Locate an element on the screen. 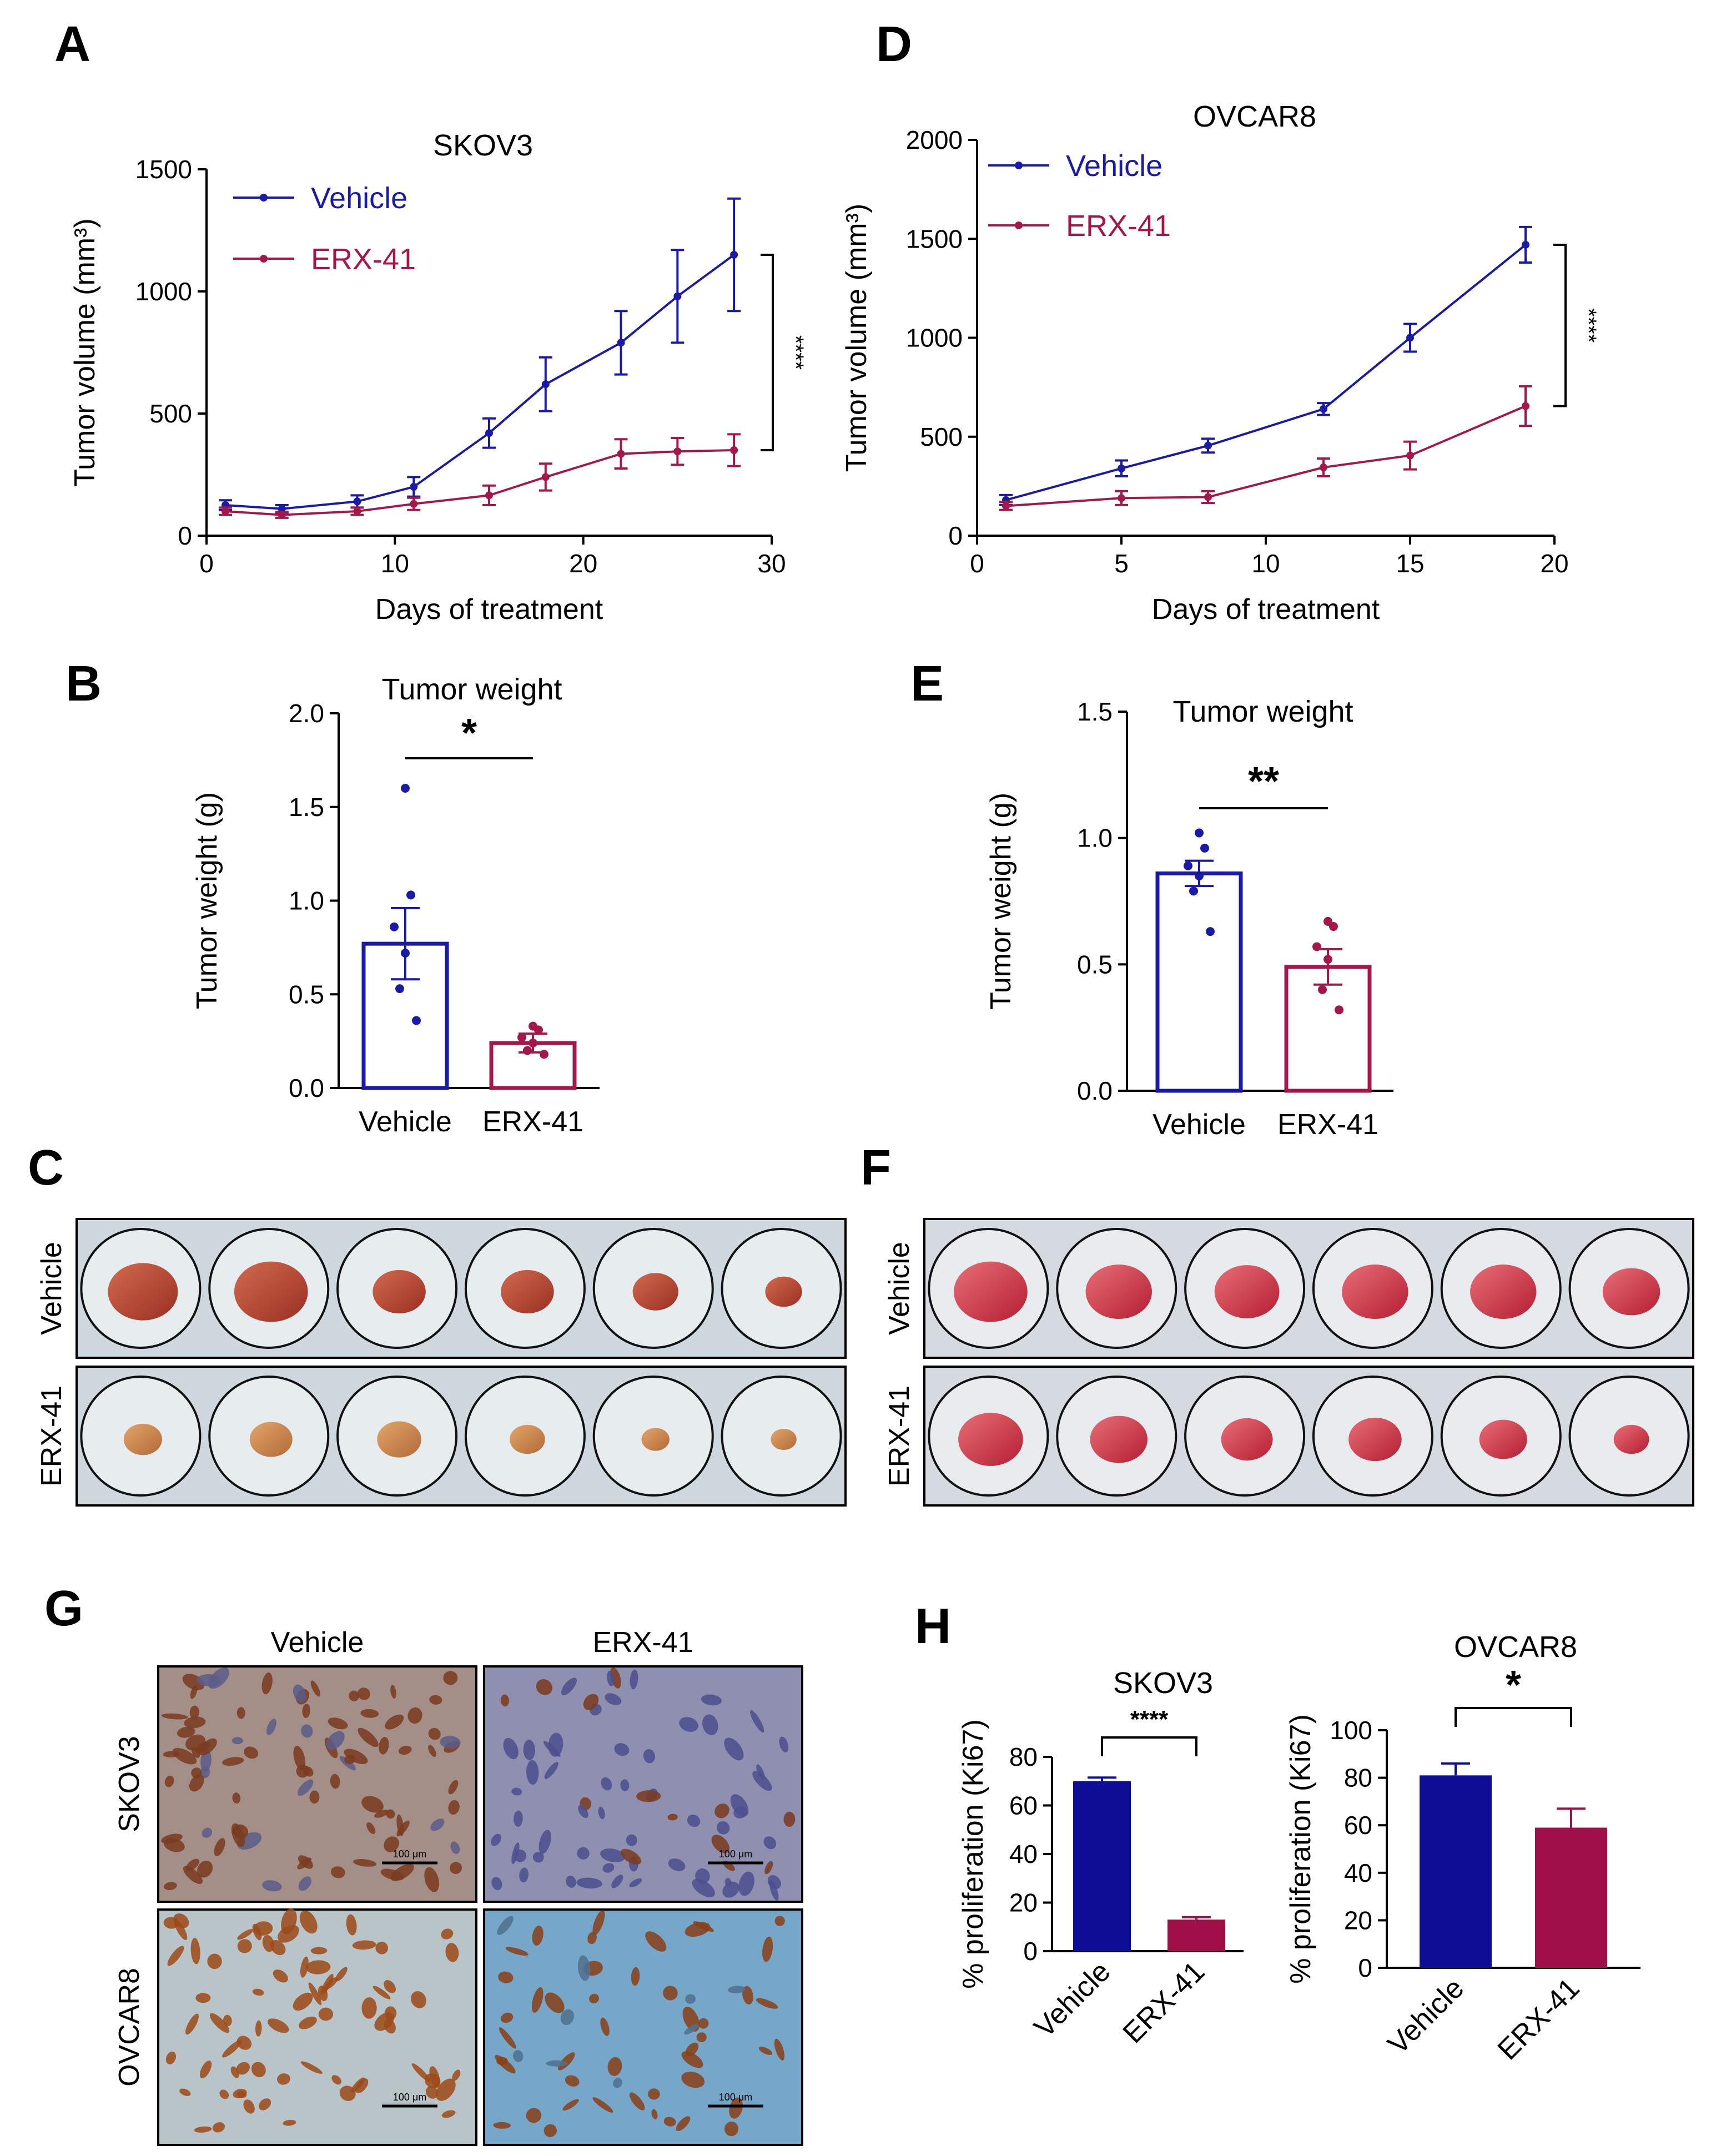 The height and width of the screenshot is (2156, 1711). y-tick-label: 0 is located at coordinates (1030, 1951).